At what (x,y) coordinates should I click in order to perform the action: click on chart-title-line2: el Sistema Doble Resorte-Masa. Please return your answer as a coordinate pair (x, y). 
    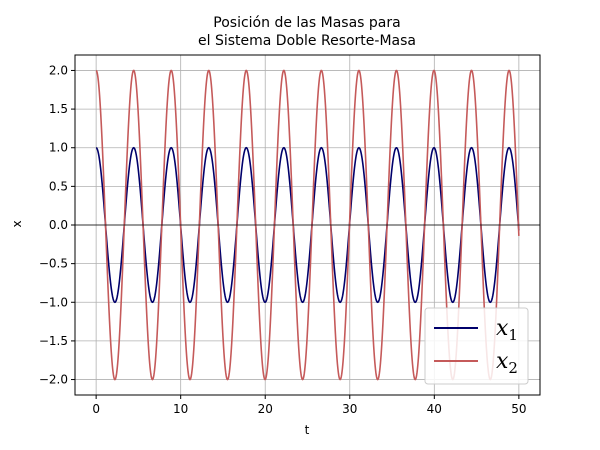
    Looking at the image, I should click on (307, 41).